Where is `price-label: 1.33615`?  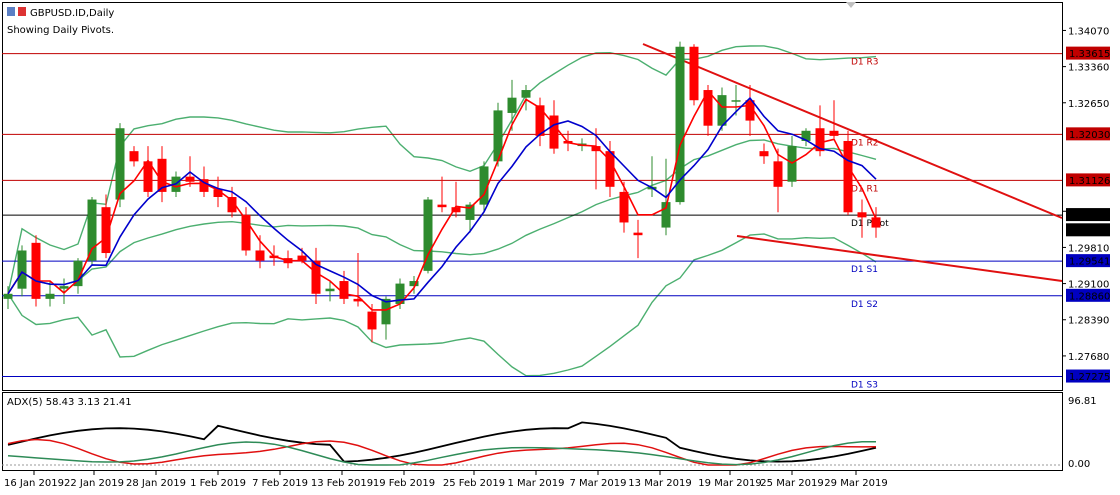 price-label: 1.33615 is located at coordinates (1089, 54).